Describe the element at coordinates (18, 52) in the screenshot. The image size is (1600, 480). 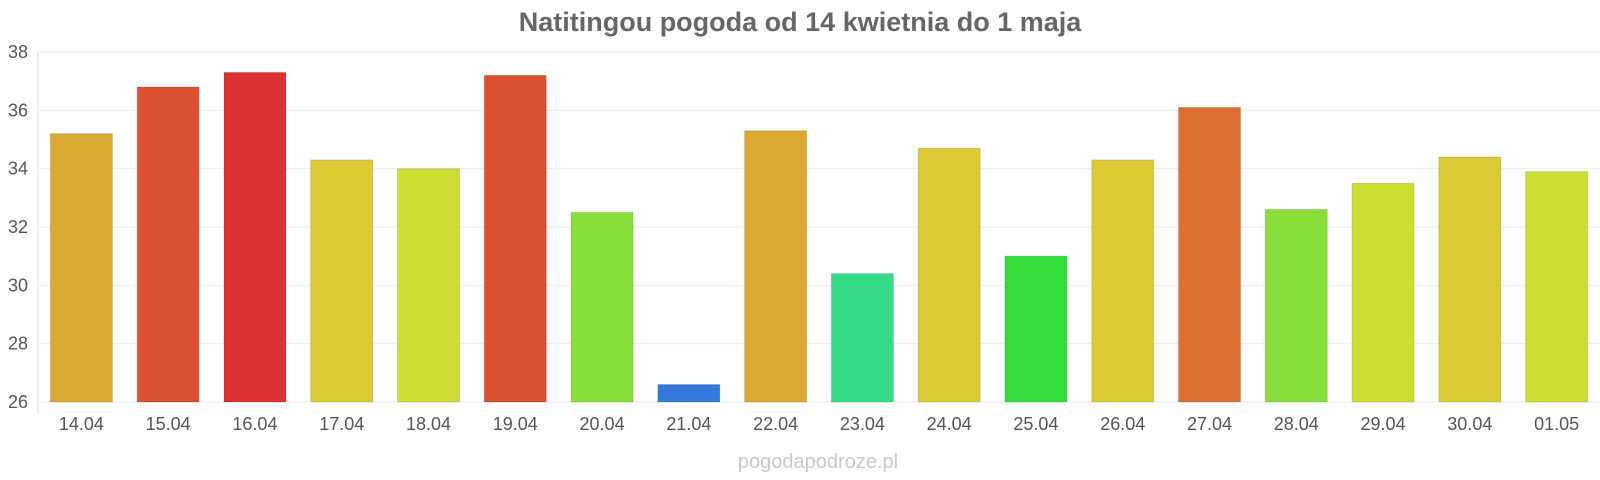
I see `y-tick-label: 38` at that location.